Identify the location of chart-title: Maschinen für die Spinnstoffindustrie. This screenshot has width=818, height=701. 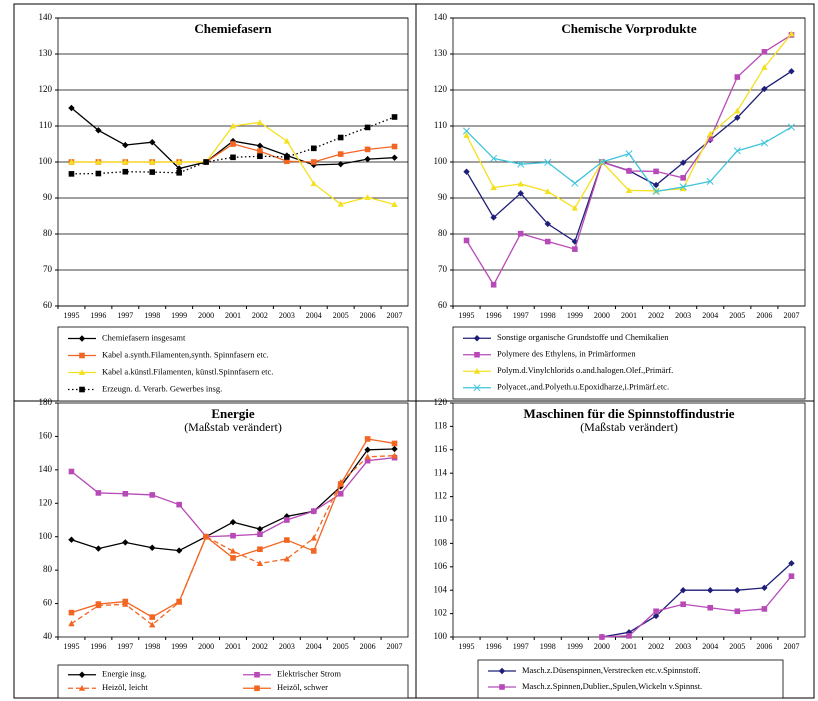
(628, 413).